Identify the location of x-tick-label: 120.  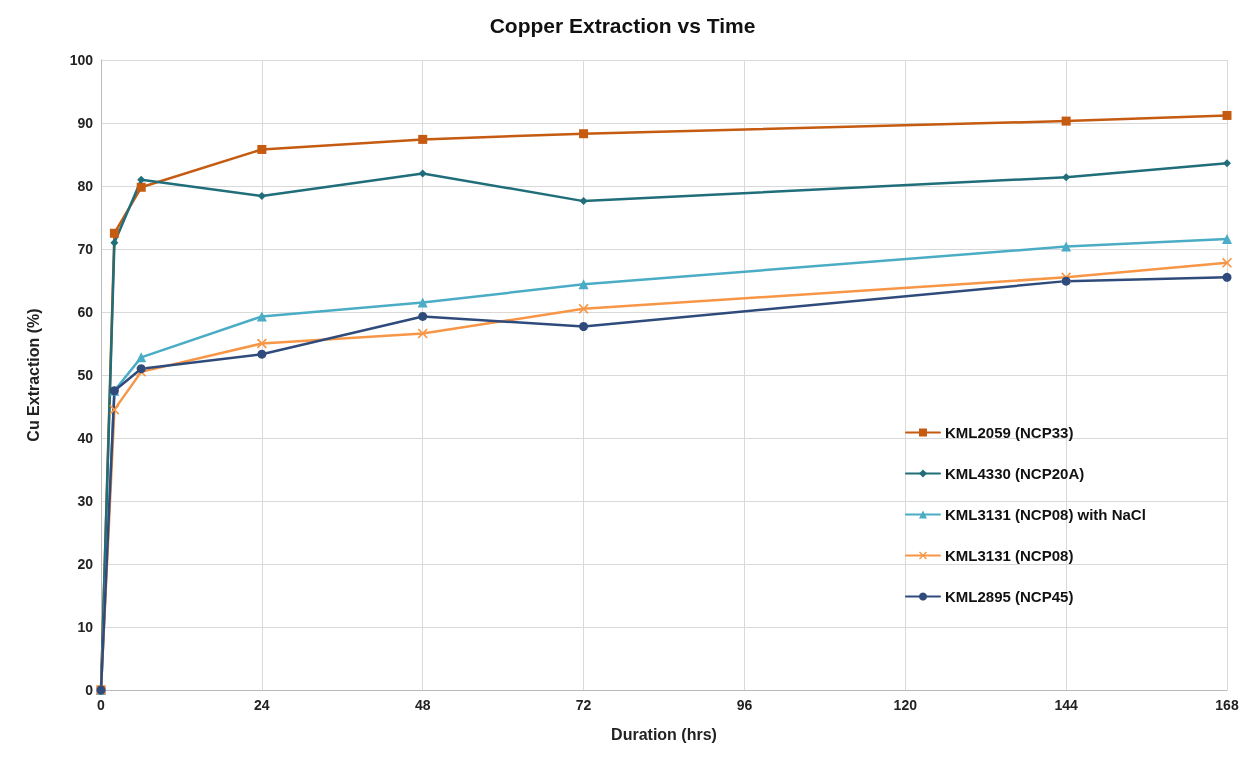
(905, 705).